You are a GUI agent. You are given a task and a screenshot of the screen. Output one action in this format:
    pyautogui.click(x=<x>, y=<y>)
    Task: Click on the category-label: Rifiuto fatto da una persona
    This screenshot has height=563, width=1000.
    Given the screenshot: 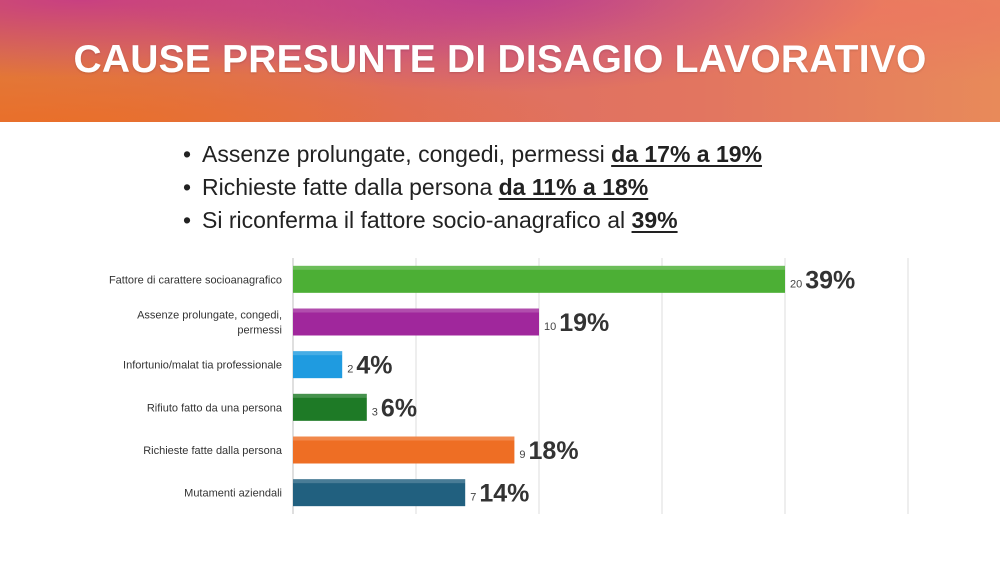 What is the action you would take?
    pyautogui.click(x=215, y=408)
    